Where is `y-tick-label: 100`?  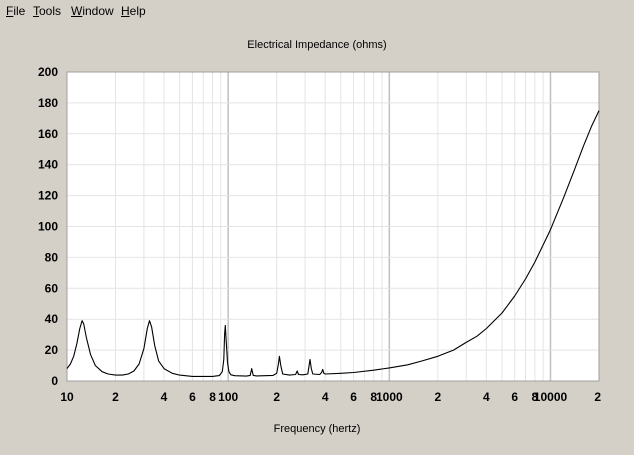
y-tick-label: 100 is located at coordinates (48, 227).